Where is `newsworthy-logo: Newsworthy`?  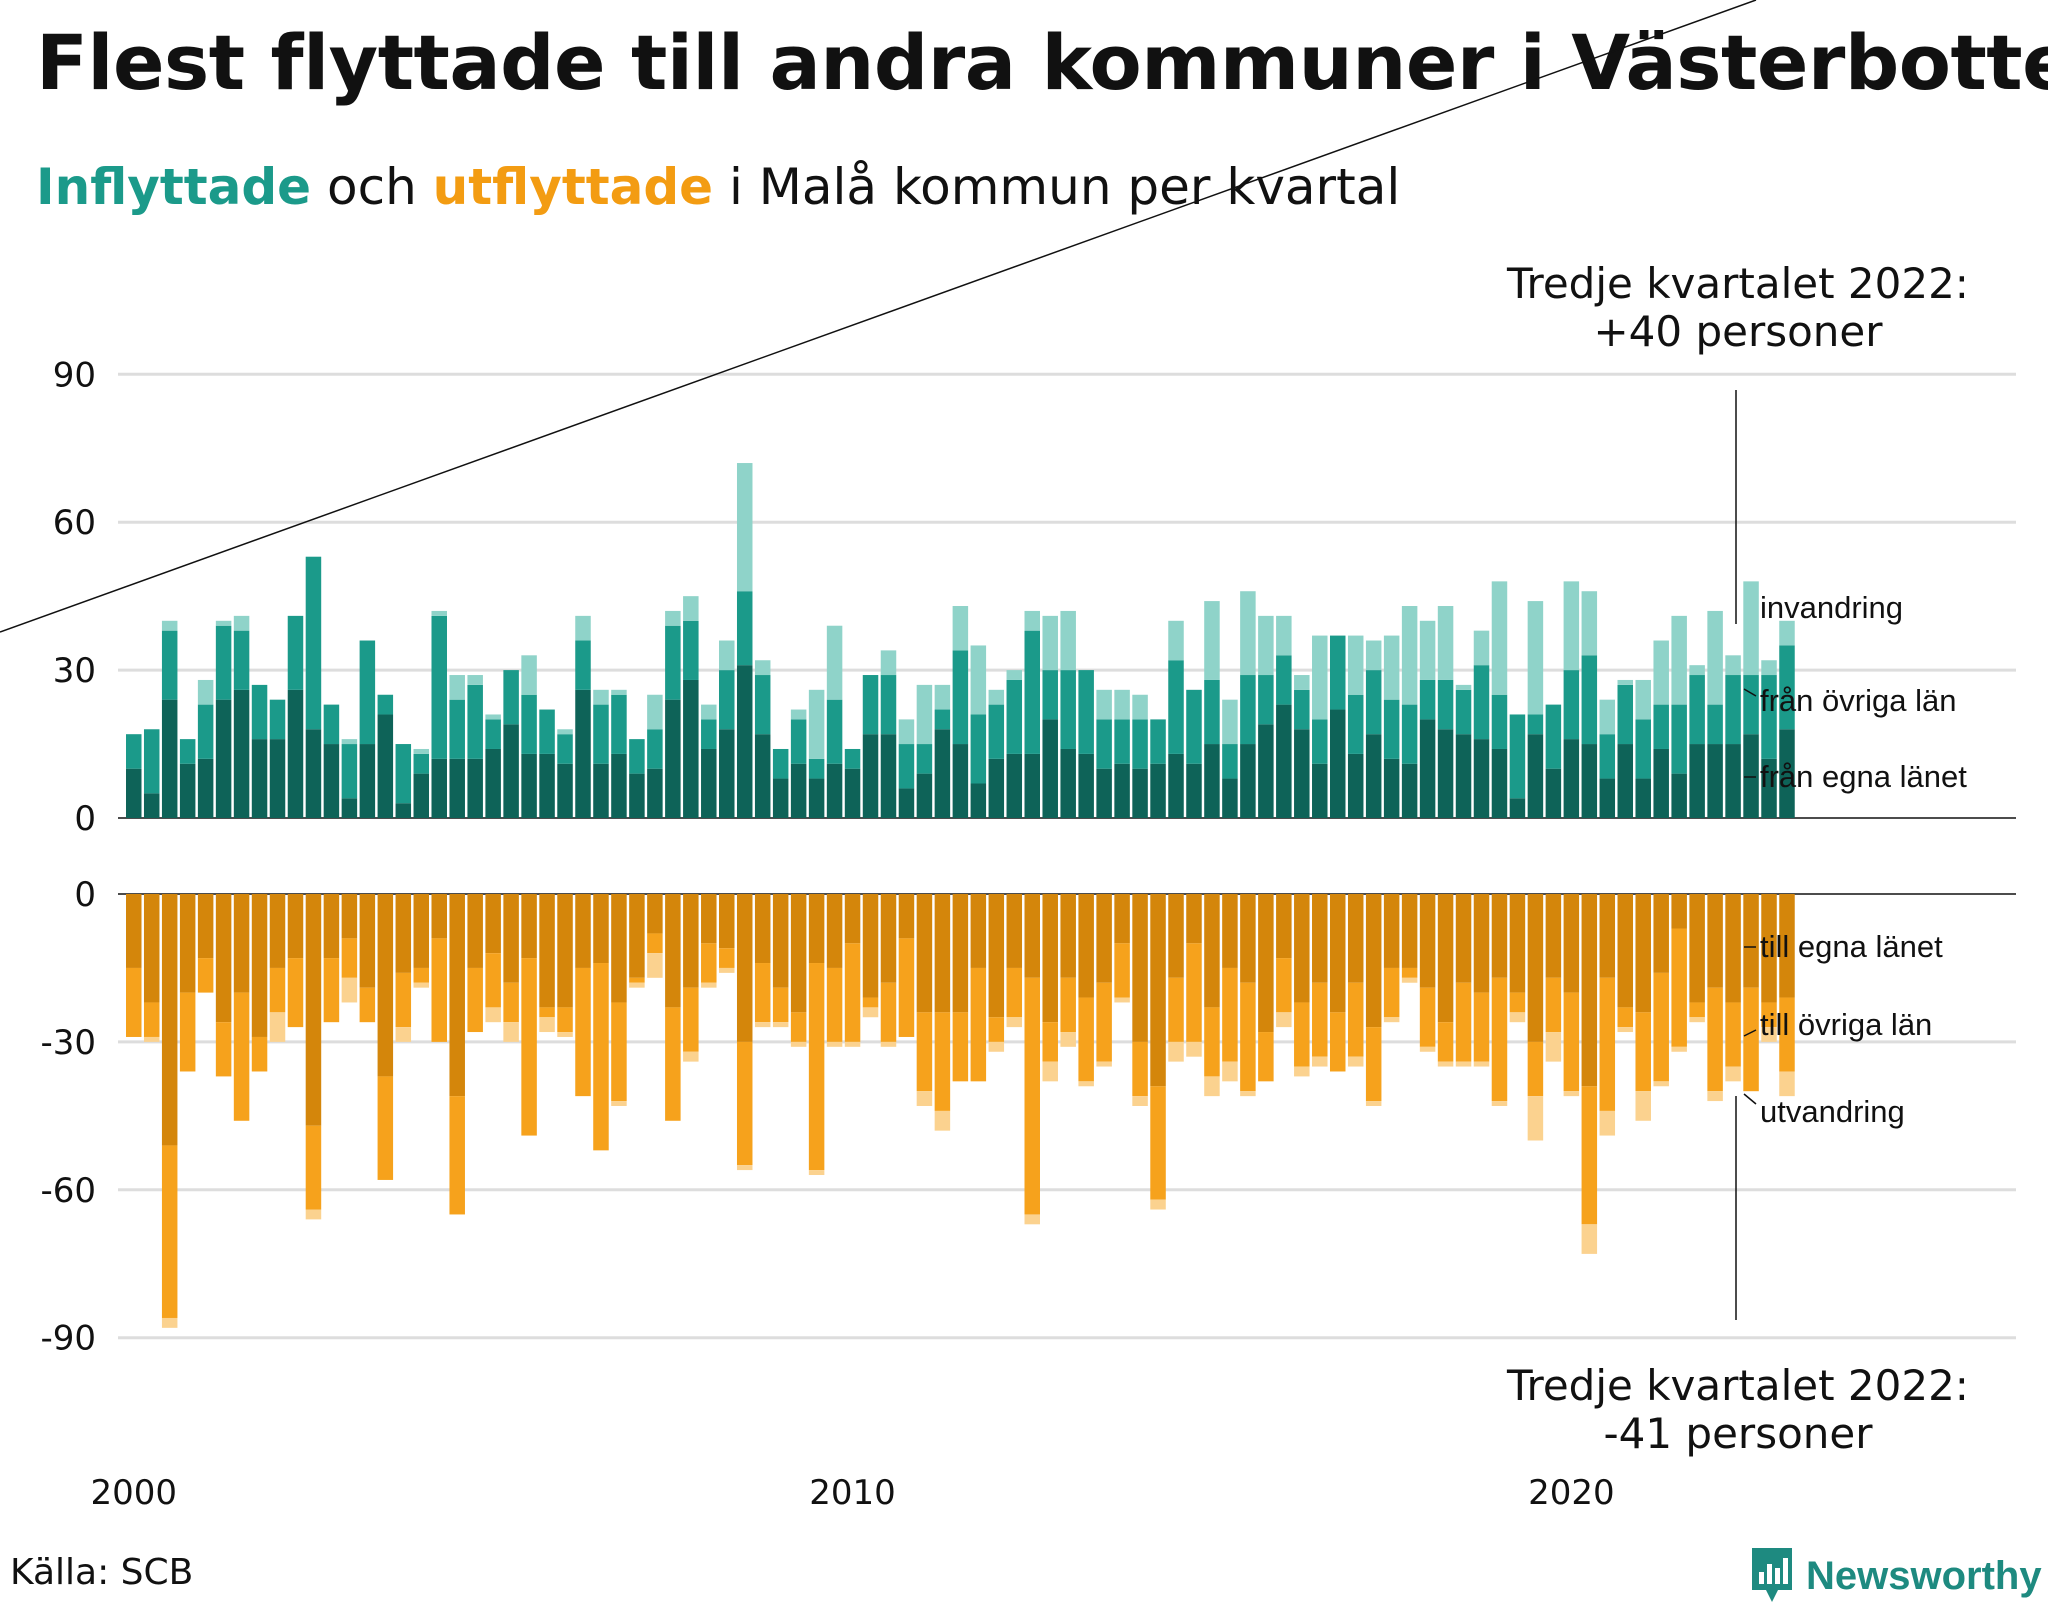
newsworthy-logo: Newsworthy is located at coordinates (1896, 1576).